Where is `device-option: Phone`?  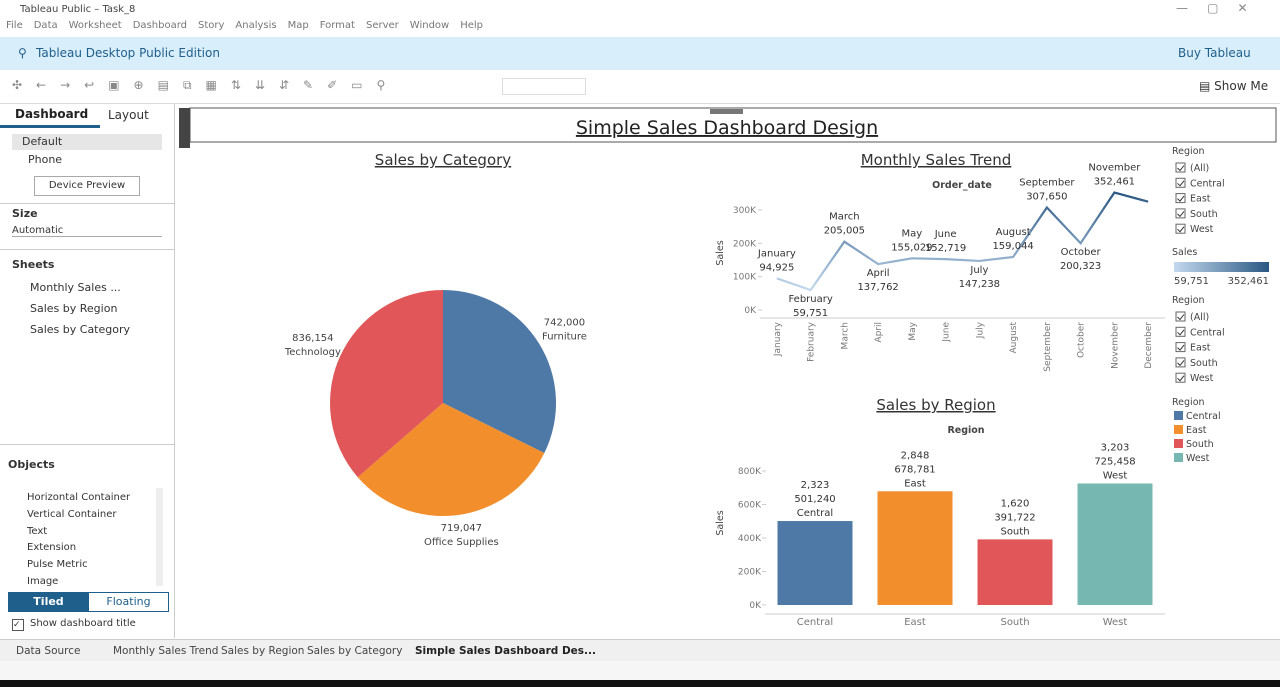
device-option: Phone is located at coordinates (45, 159).